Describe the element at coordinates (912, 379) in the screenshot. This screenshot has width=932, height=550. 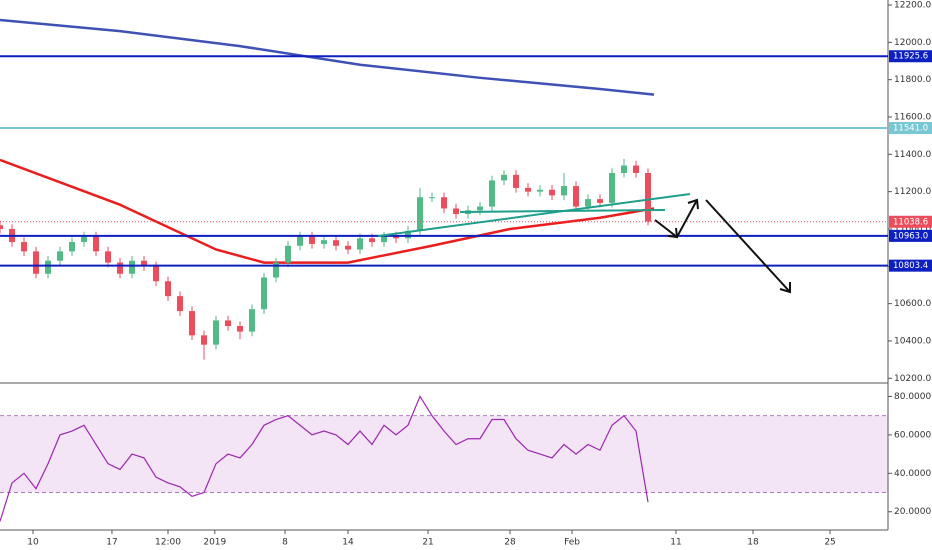
I see `y-tick-label: 10200.0` at that location.